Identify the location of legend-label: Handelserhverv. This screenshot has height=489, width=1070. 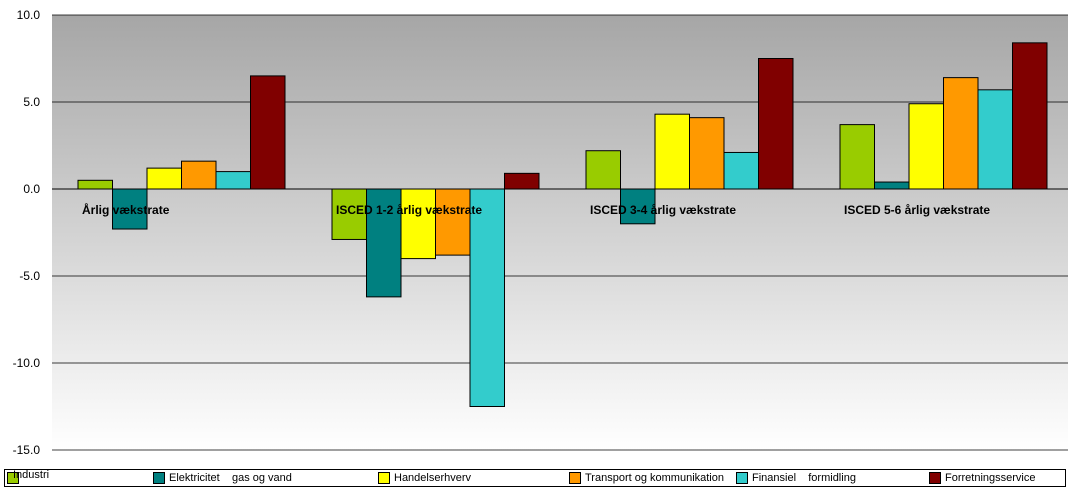
(433, 478).